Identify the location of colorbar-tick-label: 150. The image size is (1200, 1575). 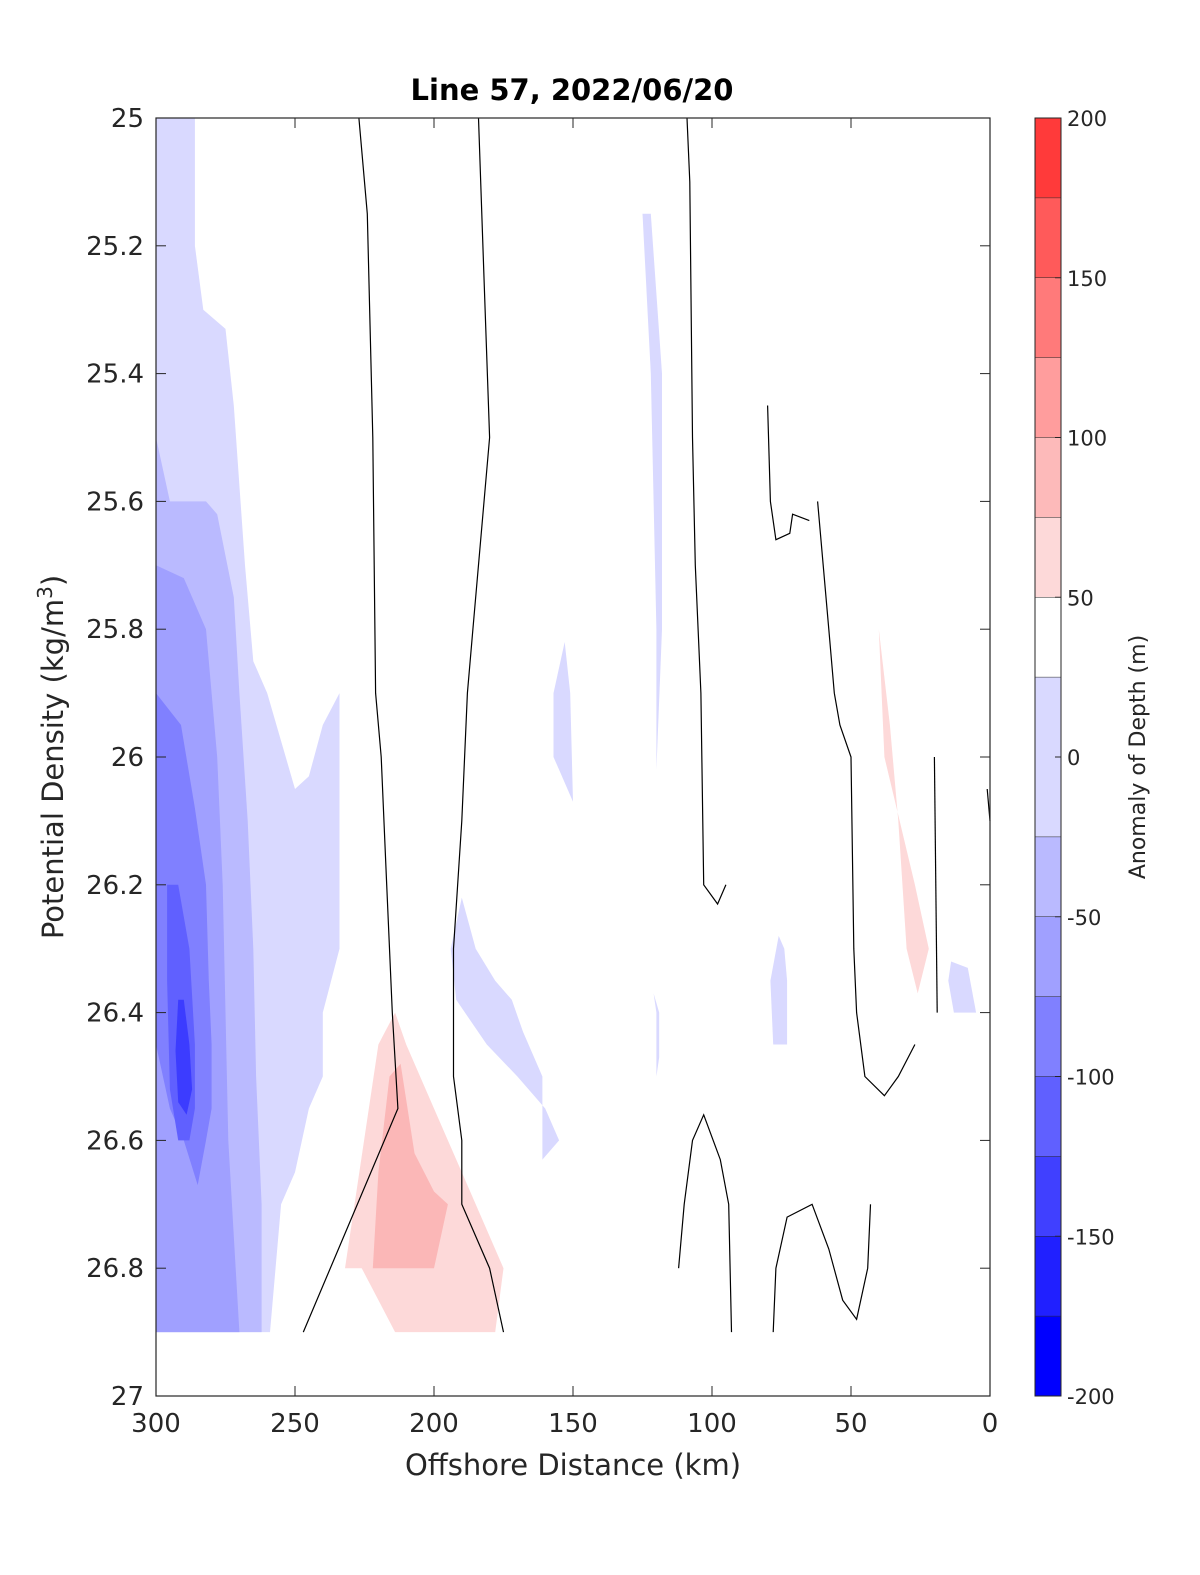
(1087, 279).